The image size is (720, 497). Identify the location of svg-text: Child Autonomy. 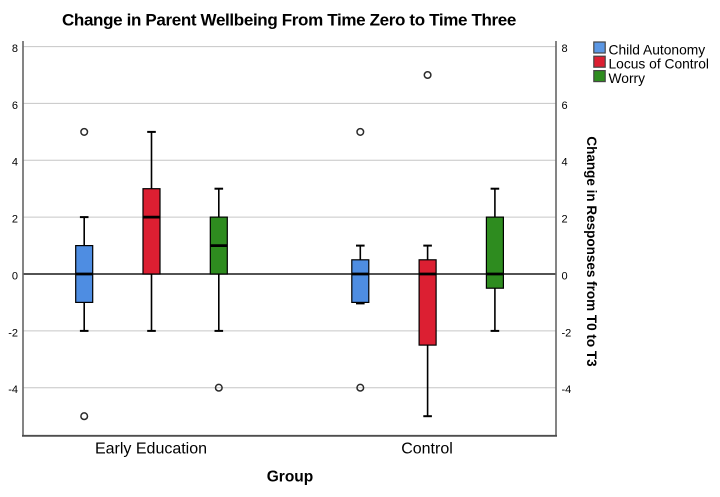
(657, 49).